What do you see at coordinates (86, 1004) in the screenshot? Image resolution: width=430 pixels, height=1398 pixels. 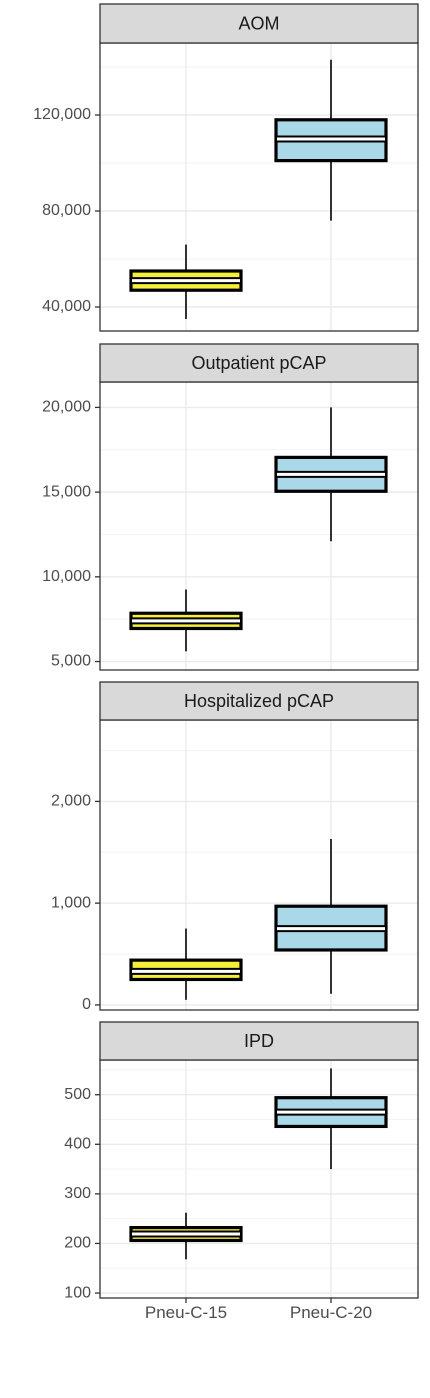 I see `y-tick-label: 0` at bounding box center [86, 1004].